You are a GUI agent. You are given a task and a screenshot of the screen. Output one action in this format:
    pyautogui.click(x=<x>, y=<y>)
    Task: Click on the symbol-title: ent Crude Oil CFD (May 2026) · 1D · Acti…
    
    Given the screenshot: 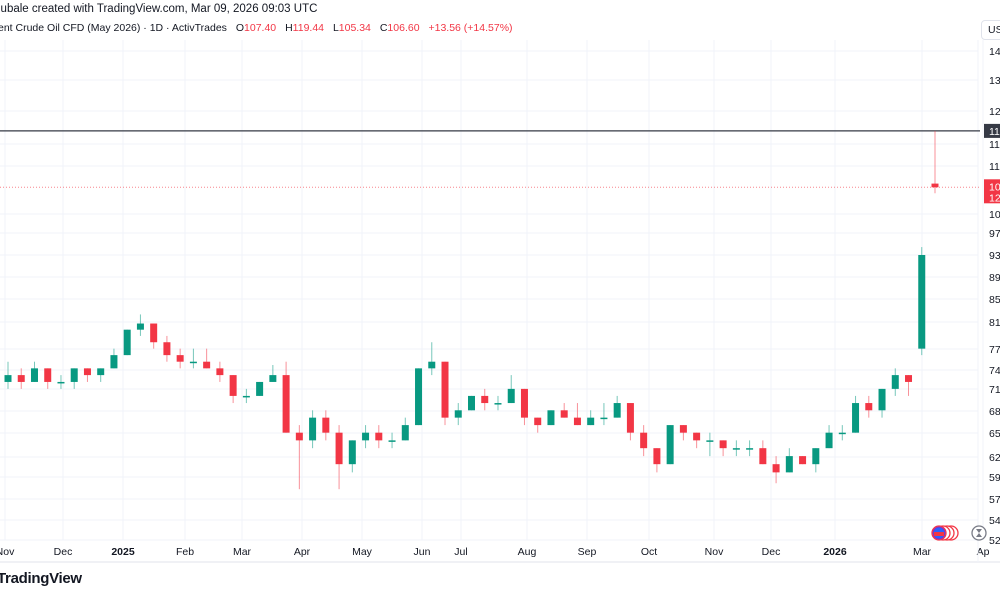 What is the action you would take?
    pyautogui.click(x=113, y=28)
    